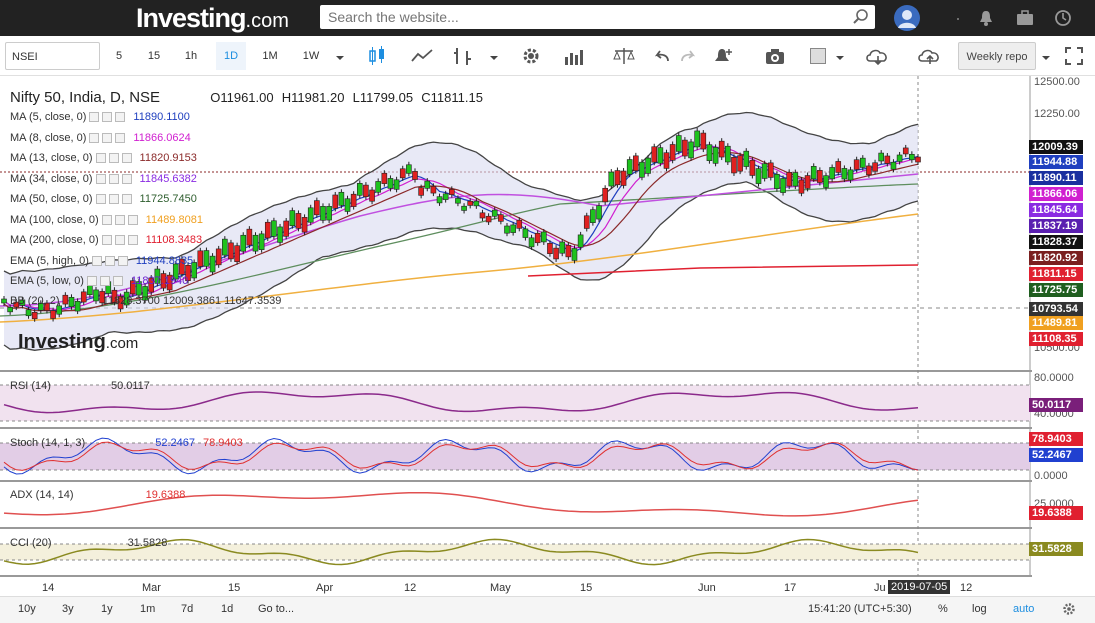  Describe the element at coordinates (212, 18) in the screenshot. I see `investing-logo: Investing.com` at that location.